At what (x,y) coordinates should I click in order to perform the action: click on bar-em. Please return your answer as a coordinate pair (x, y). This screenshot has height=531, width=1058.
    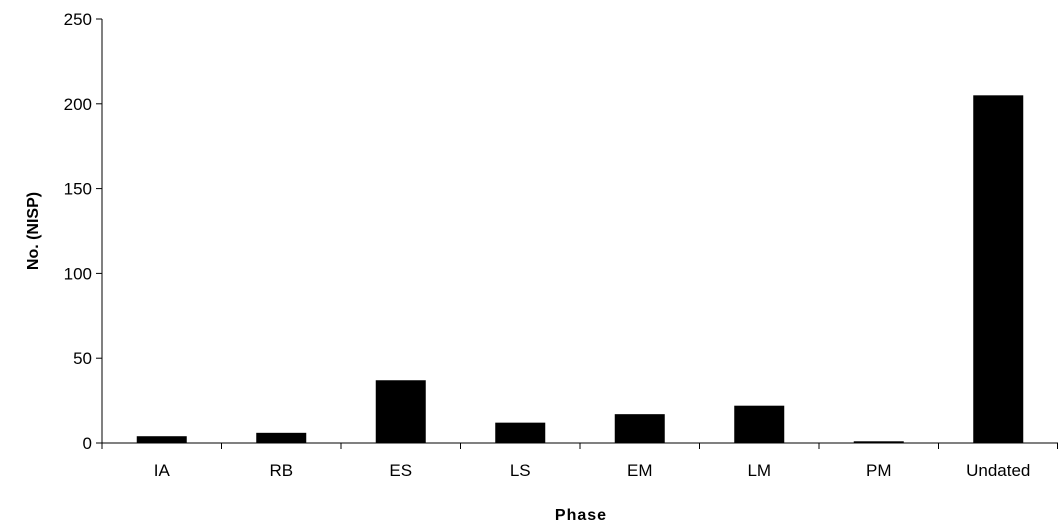
    Looking at the image, I should click on (639, 428).